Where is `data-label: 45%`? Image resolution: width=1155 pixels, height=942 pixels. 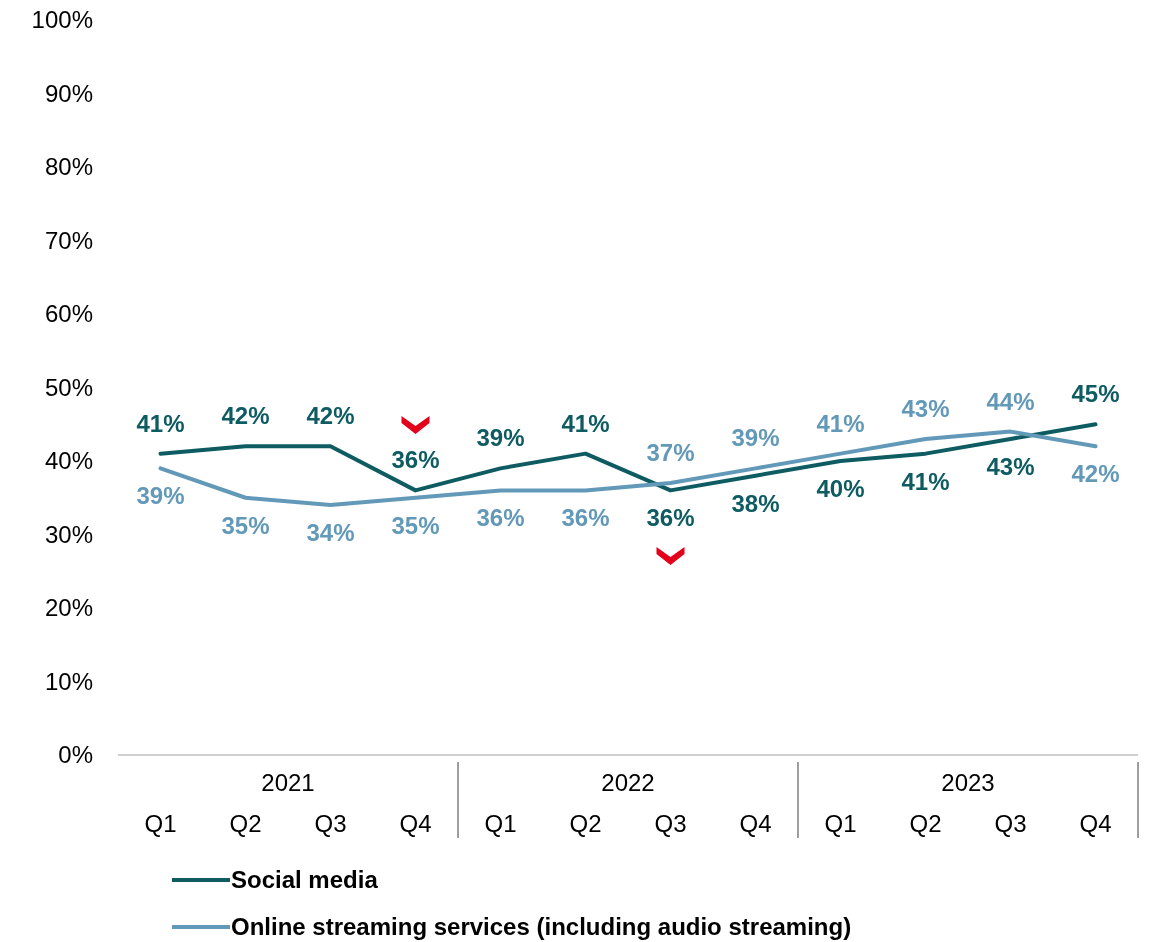
data-label: 45% is located at coordinates (1095, 394).